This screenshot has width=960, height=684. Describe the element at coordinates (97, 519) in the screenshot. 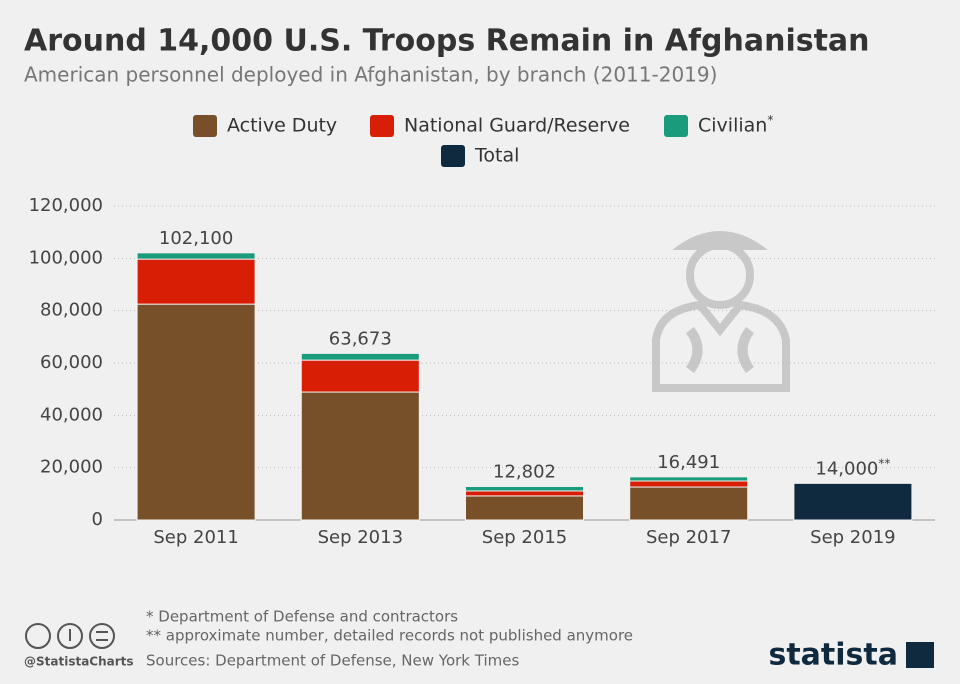

I see `y-tick-label: 0` at that location.